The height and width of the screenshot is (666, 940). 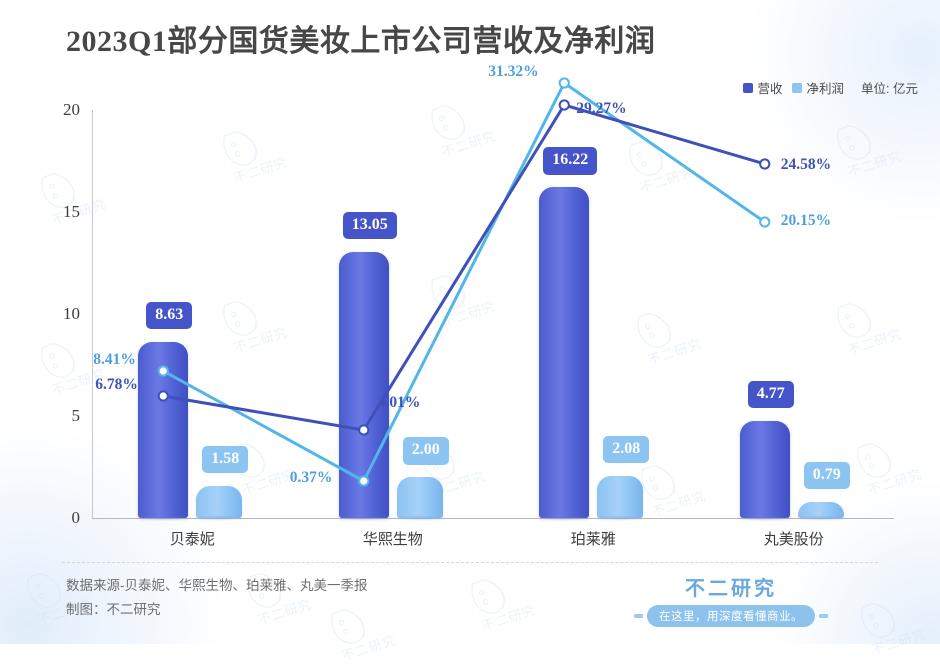 I want to click on y-axis-tick: 20, so click(x=71, y=109).